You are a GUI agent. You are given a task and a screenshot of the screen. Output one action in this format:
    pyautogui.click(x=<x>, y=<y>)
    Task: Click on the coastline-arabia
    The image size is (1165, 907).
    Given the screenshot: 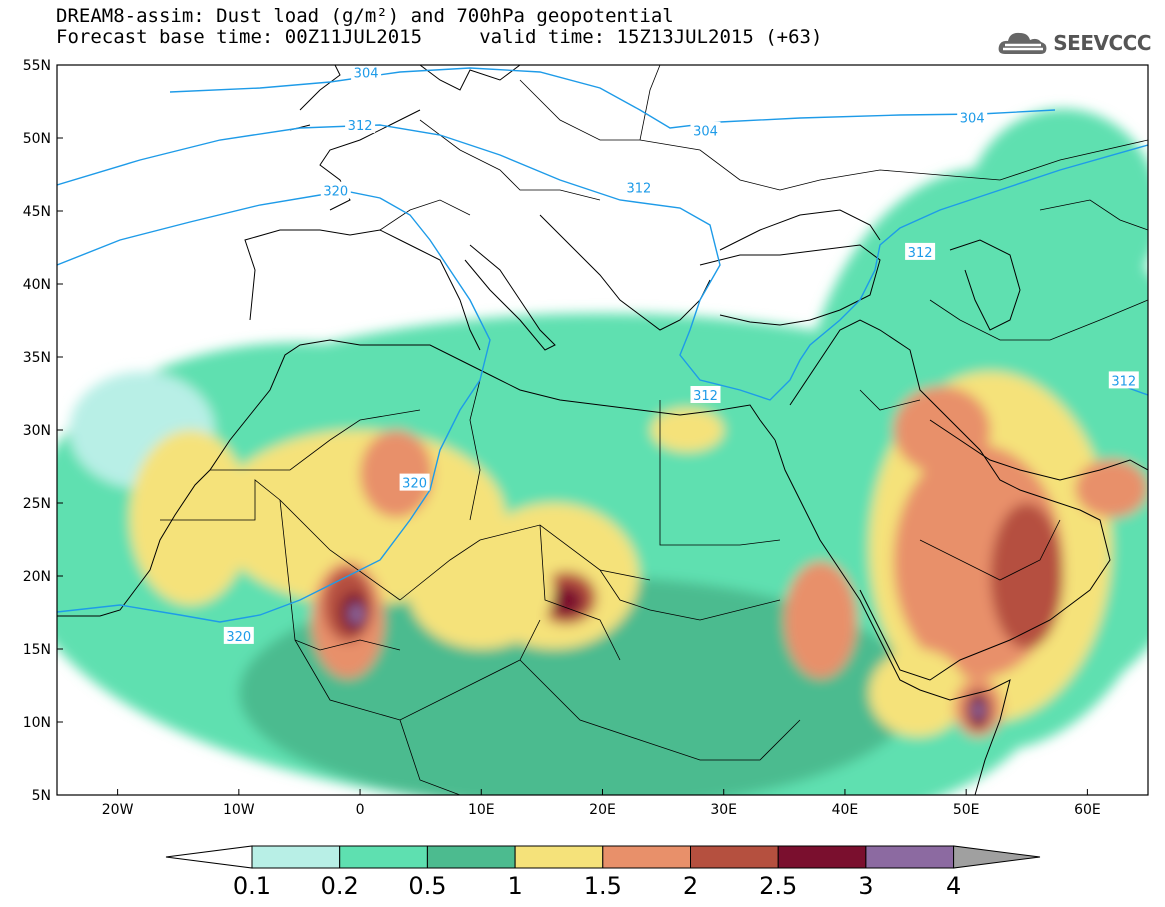 What is the action you would take?
    pyautogui.click(x=950, y=500)
    